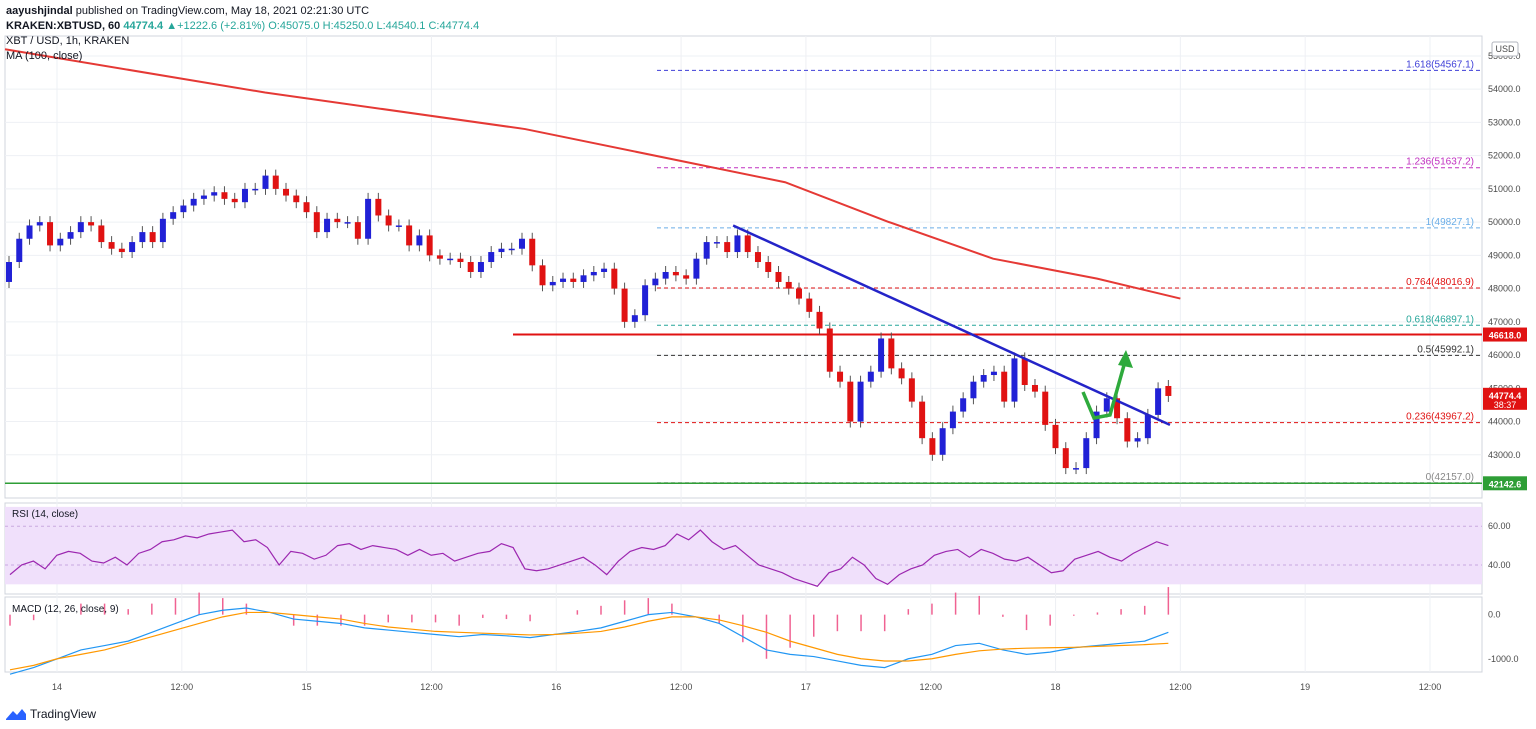 This screenshot has width=1536, height=729. Describe the element at coordinates (65, 609) in the screenshot. I see `macd-legend: MACD (12, 26, close, 9)` at that location.